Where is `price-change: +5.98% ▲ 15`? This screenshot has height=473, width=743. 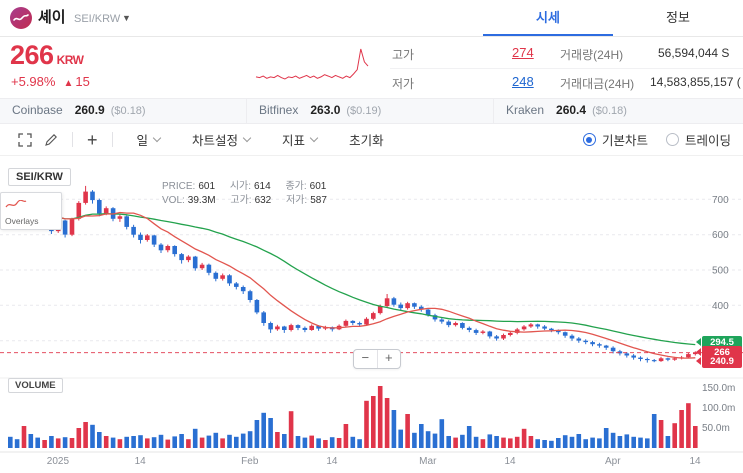 price-change: +5.98% ▲ 15 is located at coordinates (50, 81).